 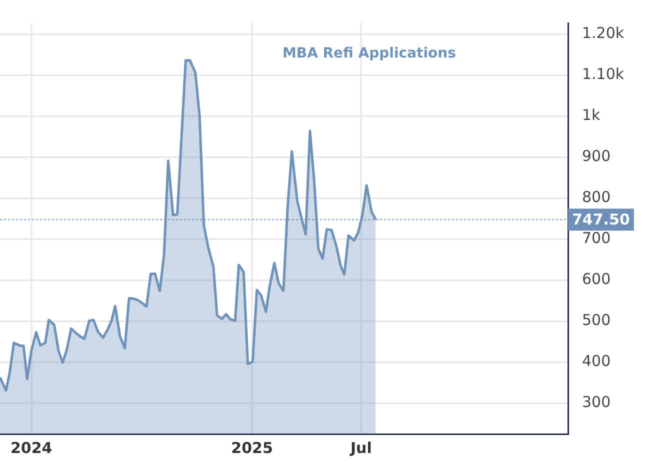 I want to click on x-tick-label: 2025, so click(x=252, y=447).